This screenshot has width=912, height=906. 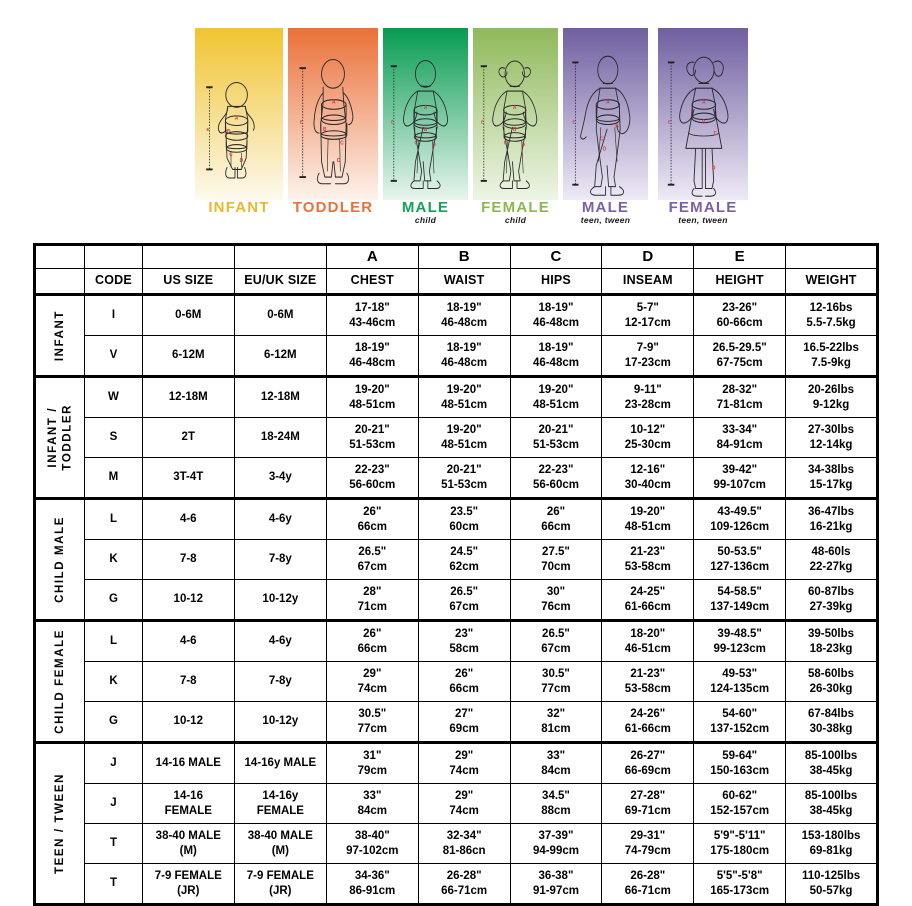 What do you see at coordinates (280, 281) in the screenshot?
I see `column-header-eu-uk-size: EU/UK SIZE` at bounding box center [280, 281].